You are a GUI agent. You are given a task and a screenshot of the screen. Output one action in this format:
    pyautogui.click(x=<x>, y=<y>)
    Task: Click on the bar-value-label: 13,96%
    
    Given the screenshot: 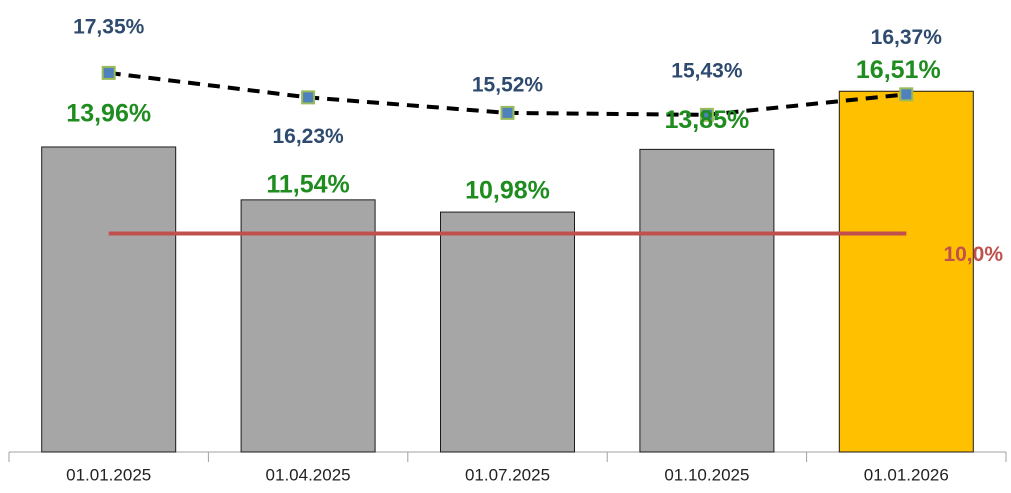 What is the action you would take?
    pyautogui.click(x=108, y=114)
    